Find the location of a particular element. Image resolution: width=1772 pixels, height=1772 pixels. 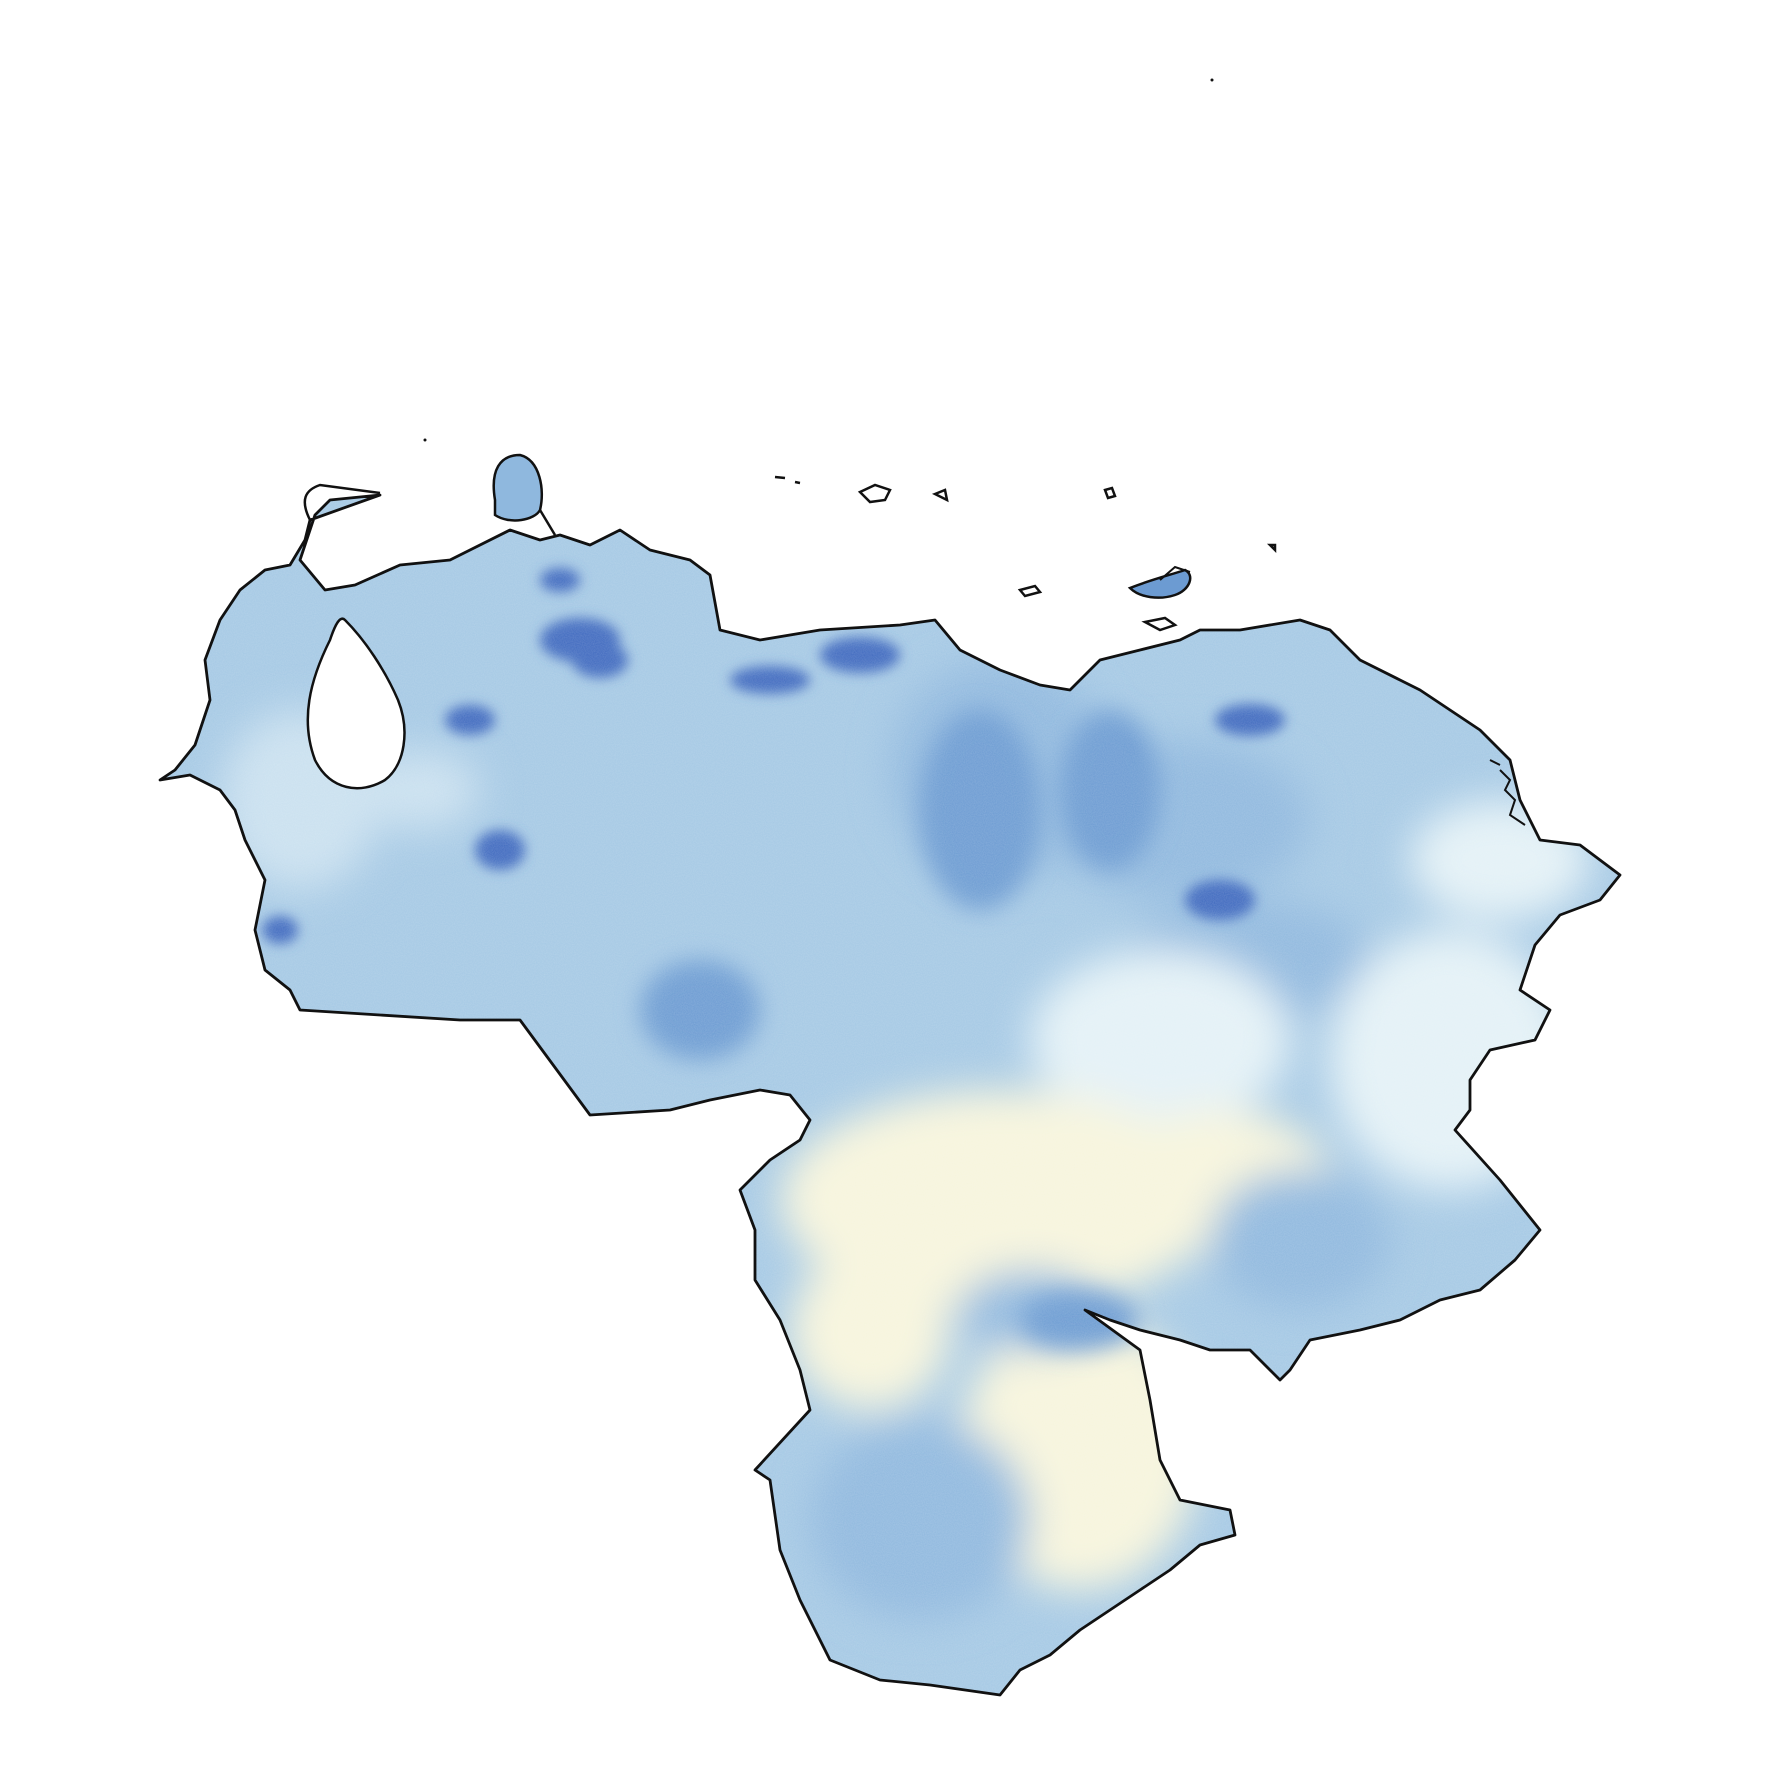

margarita-island is located at coordinates (1159, 583).